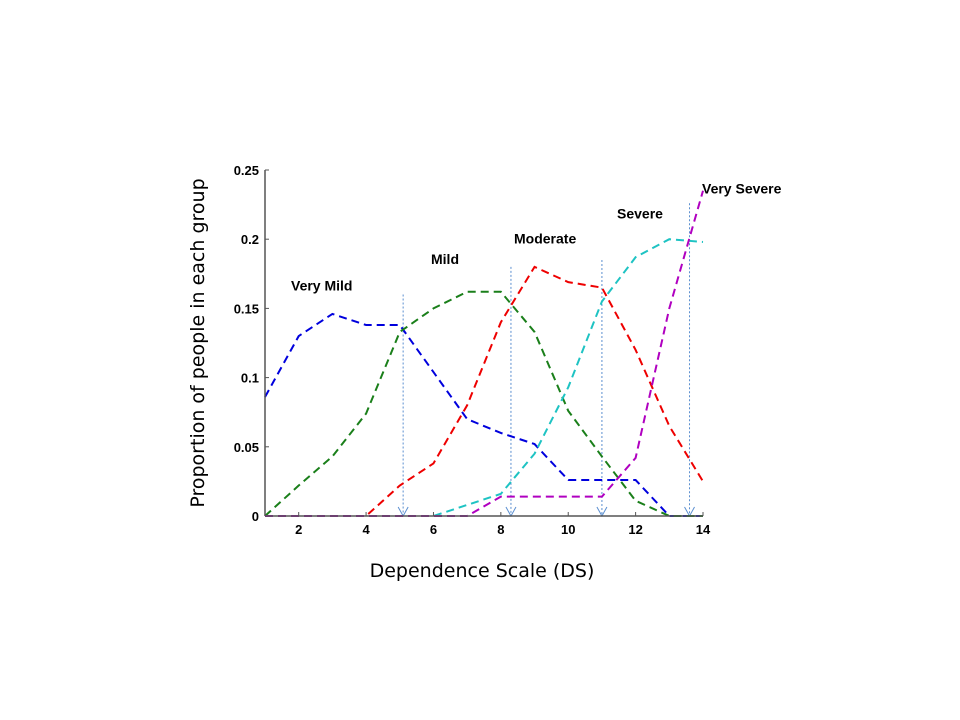 The height and width of the screenshot is (720, 960). What do you see at coordinates (640, 213) in the screenshot?
I see `annotation-label: Severe` at bounding box center [640, 213].